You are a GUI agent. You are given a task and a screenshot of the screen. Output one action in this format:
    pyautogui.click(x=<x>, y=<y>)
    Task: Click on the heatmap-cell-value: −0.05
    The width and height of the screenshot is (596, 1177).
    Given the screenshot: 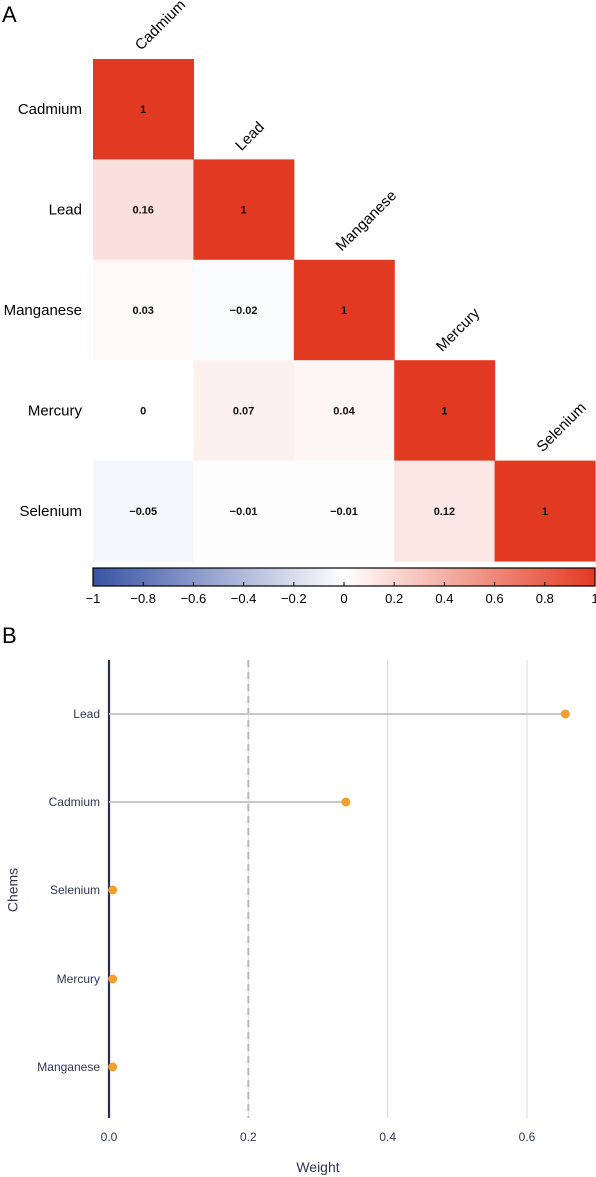 What is the action you would take?
    pyautogui.click(x=143, y=512)
    